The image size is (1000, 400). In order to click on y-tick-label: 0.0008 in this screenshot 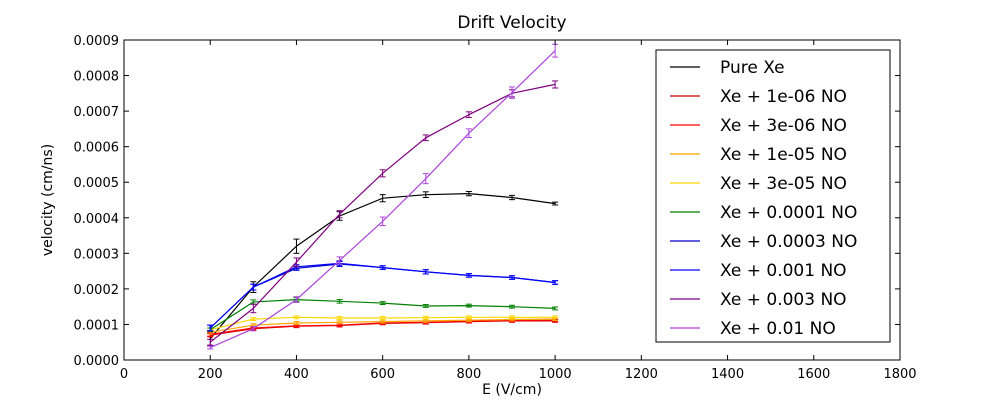, I will do `click(97, 77)`.